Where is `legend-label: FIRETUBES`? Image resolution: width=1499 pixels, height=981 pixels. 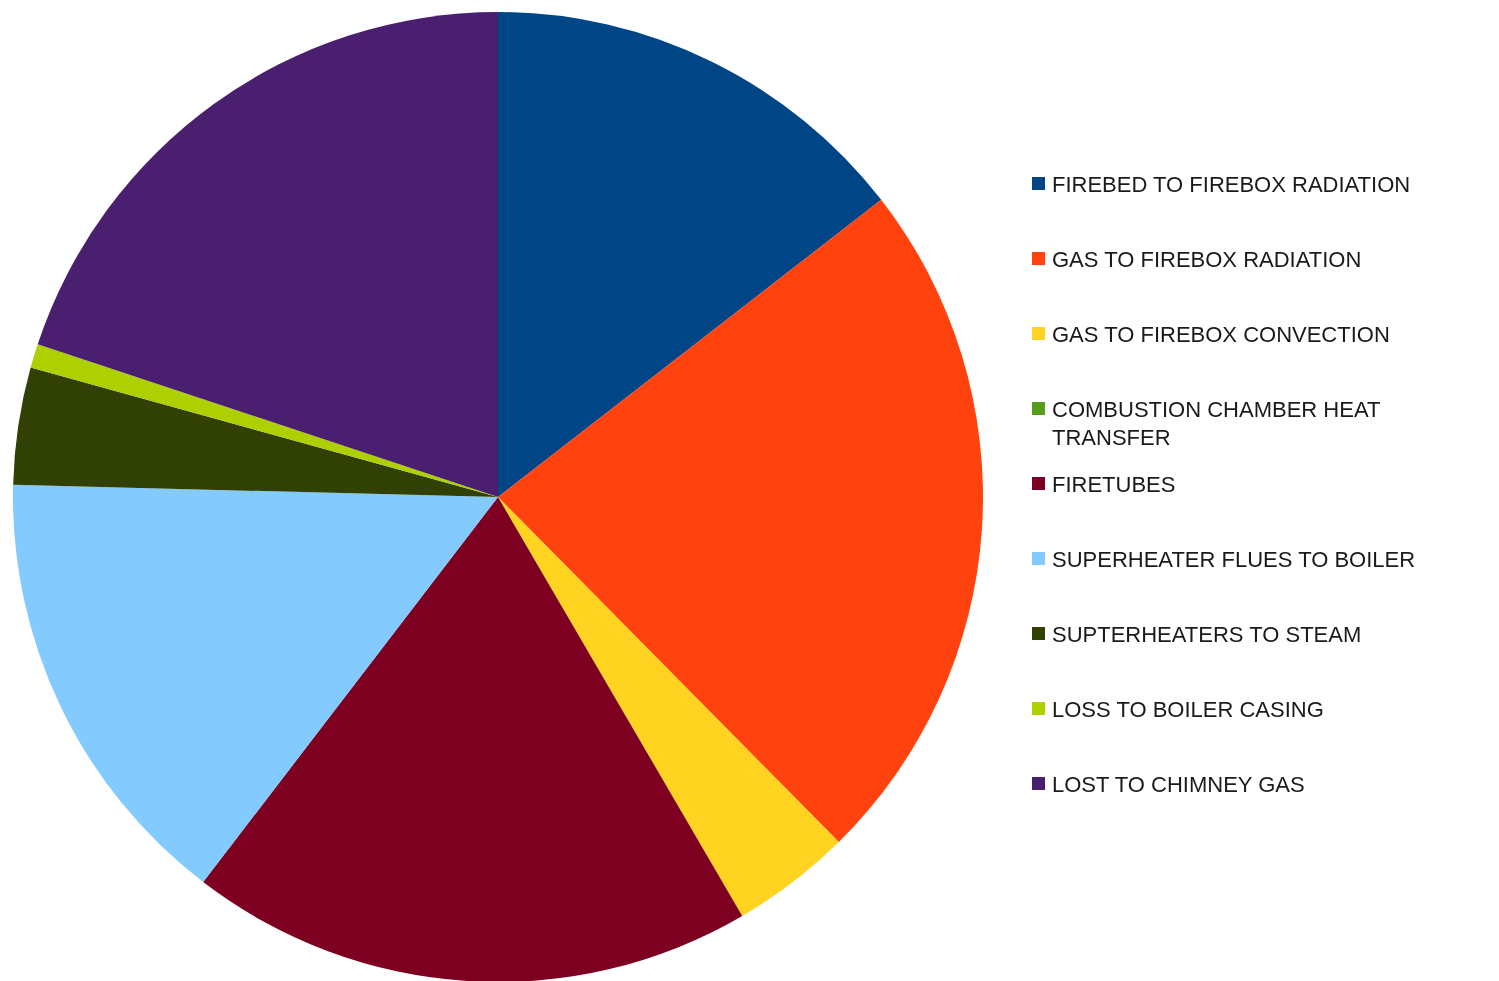 legend-label: FIRETUBES is located at coordinates (1114, 484).